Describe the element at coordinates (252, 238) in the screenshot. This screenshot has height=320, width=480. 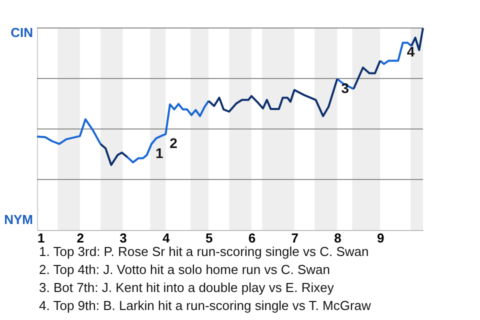
I see `x-tick-label: 6` at that location.